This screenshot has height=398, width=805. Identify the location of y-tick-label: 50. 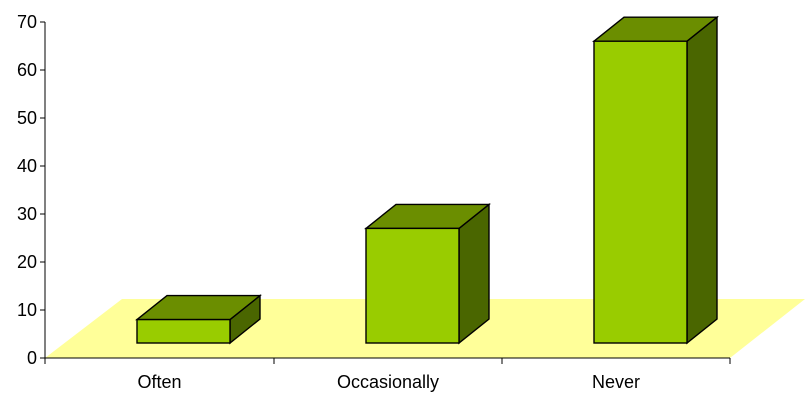
(27, 118).